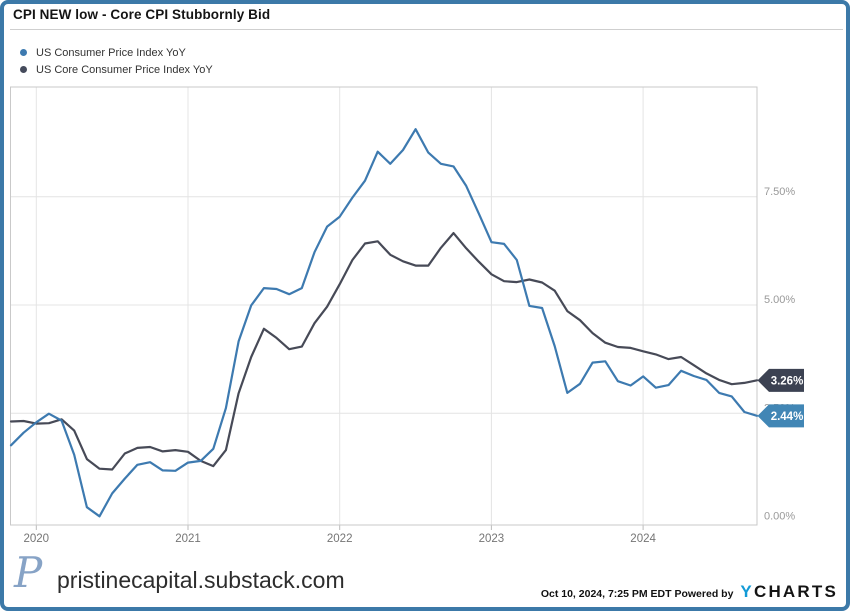  What do you see at coordinates (779, 300) in the screenshot?
I see `y-axis-label: 5.00%` at bounding box center [779, 300].